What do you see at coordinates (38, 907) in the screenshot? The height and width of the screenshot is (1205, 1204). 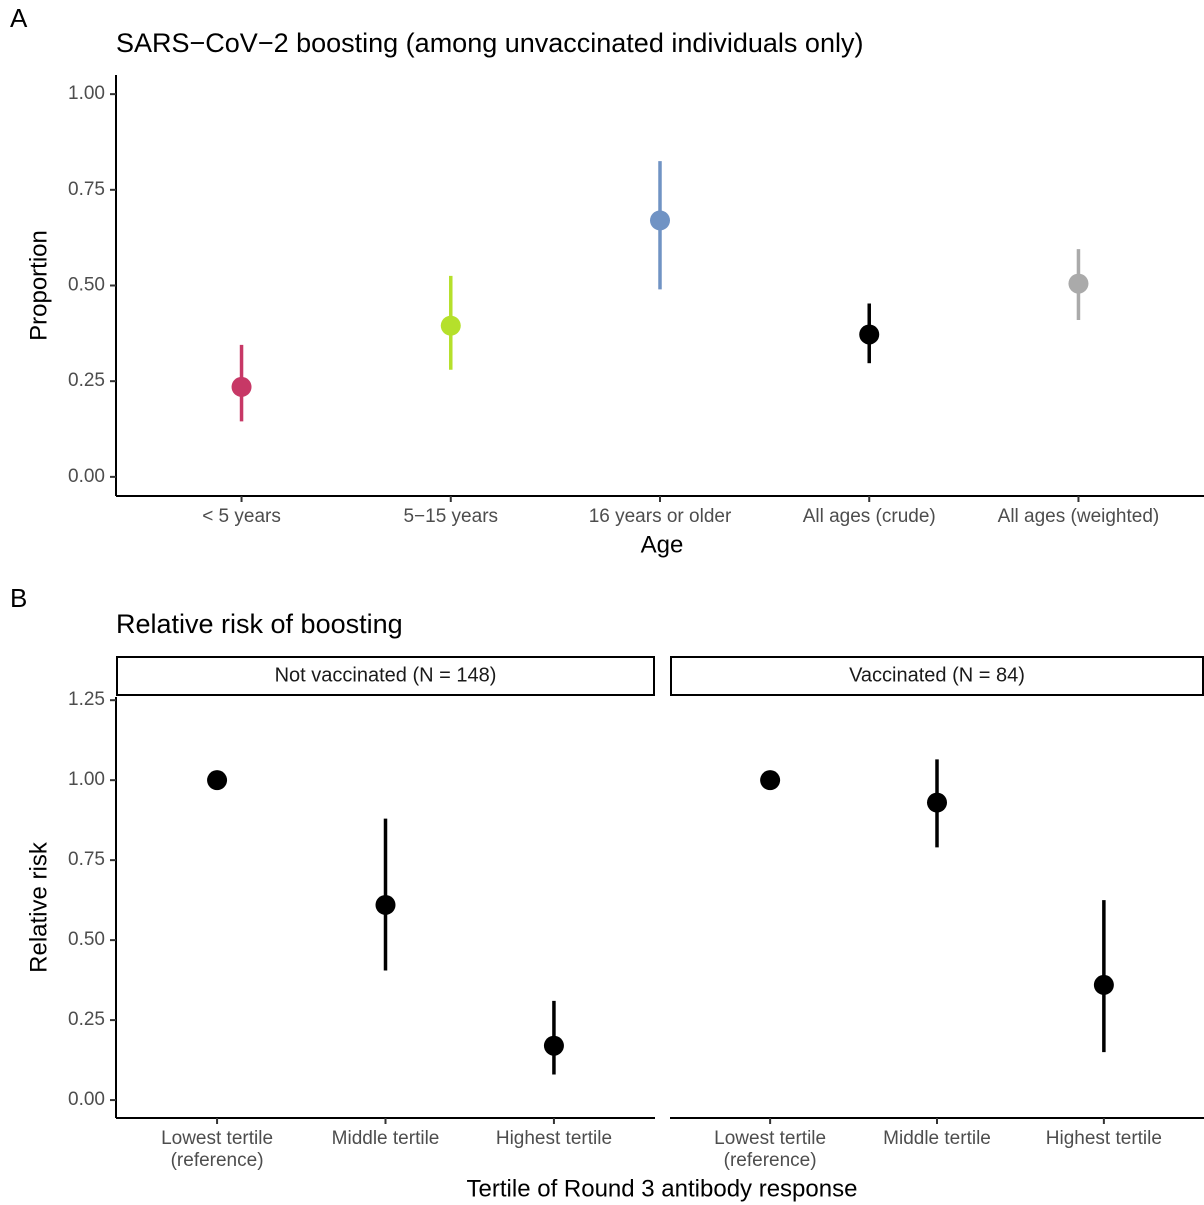 I see `y-axis-title: Relative risk` at bounding box center [38, 907].